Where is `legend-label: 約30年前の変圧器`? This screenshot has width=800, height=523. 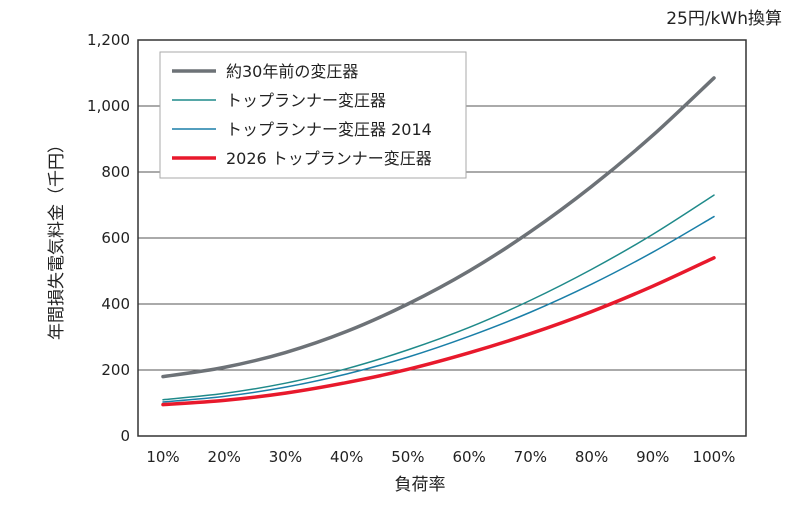
legend-label: 約30年前の変圧器 is located at coordinates (292, 71).